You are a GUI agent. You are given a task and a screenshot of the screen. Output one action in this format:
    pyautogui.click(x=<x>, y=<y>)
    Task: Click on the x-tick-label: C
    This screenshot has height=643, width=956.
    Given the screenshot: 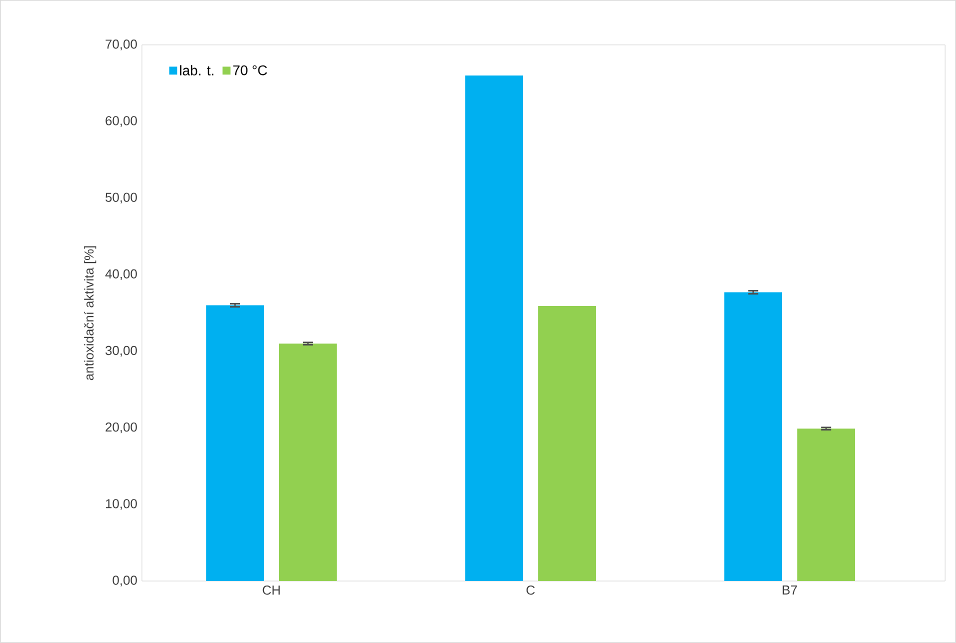 What is the action you would take?
    pyautogui.click(x=530, y=590)
    